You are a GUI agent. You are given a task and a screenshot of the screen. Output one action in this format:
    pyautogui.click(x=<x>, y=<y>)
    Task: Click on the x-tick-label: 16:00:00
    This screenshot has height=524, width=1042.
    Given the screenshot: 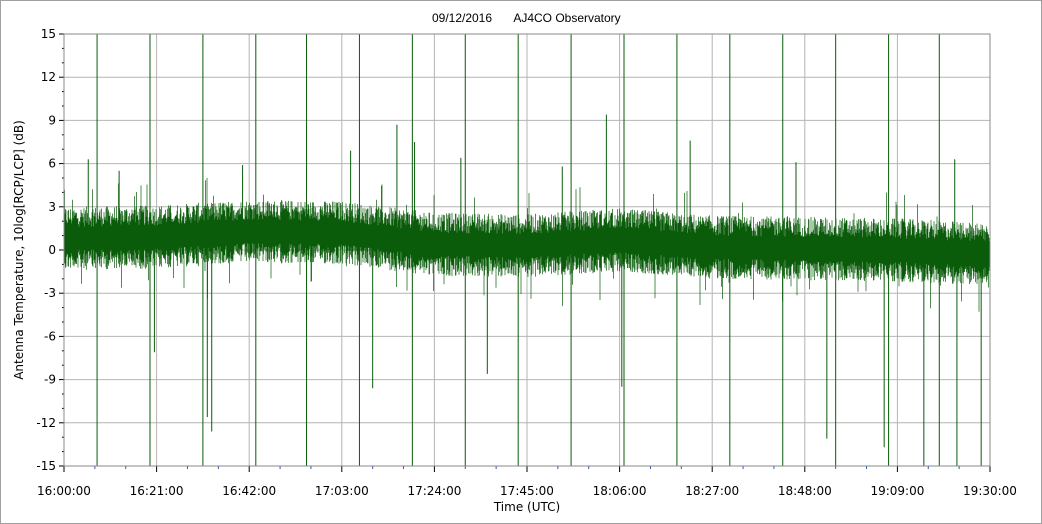 What is the action you would take?
    pyautogui.click(x=64, y=491)
    